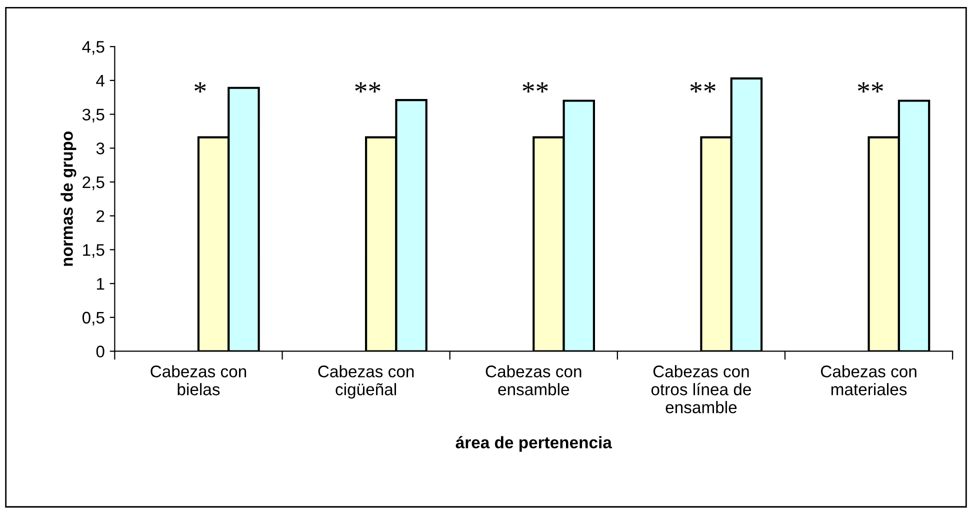  Describe the element at coordinates (100, 216) in the screenshot. I see `y-tick-label: 2` at that location.